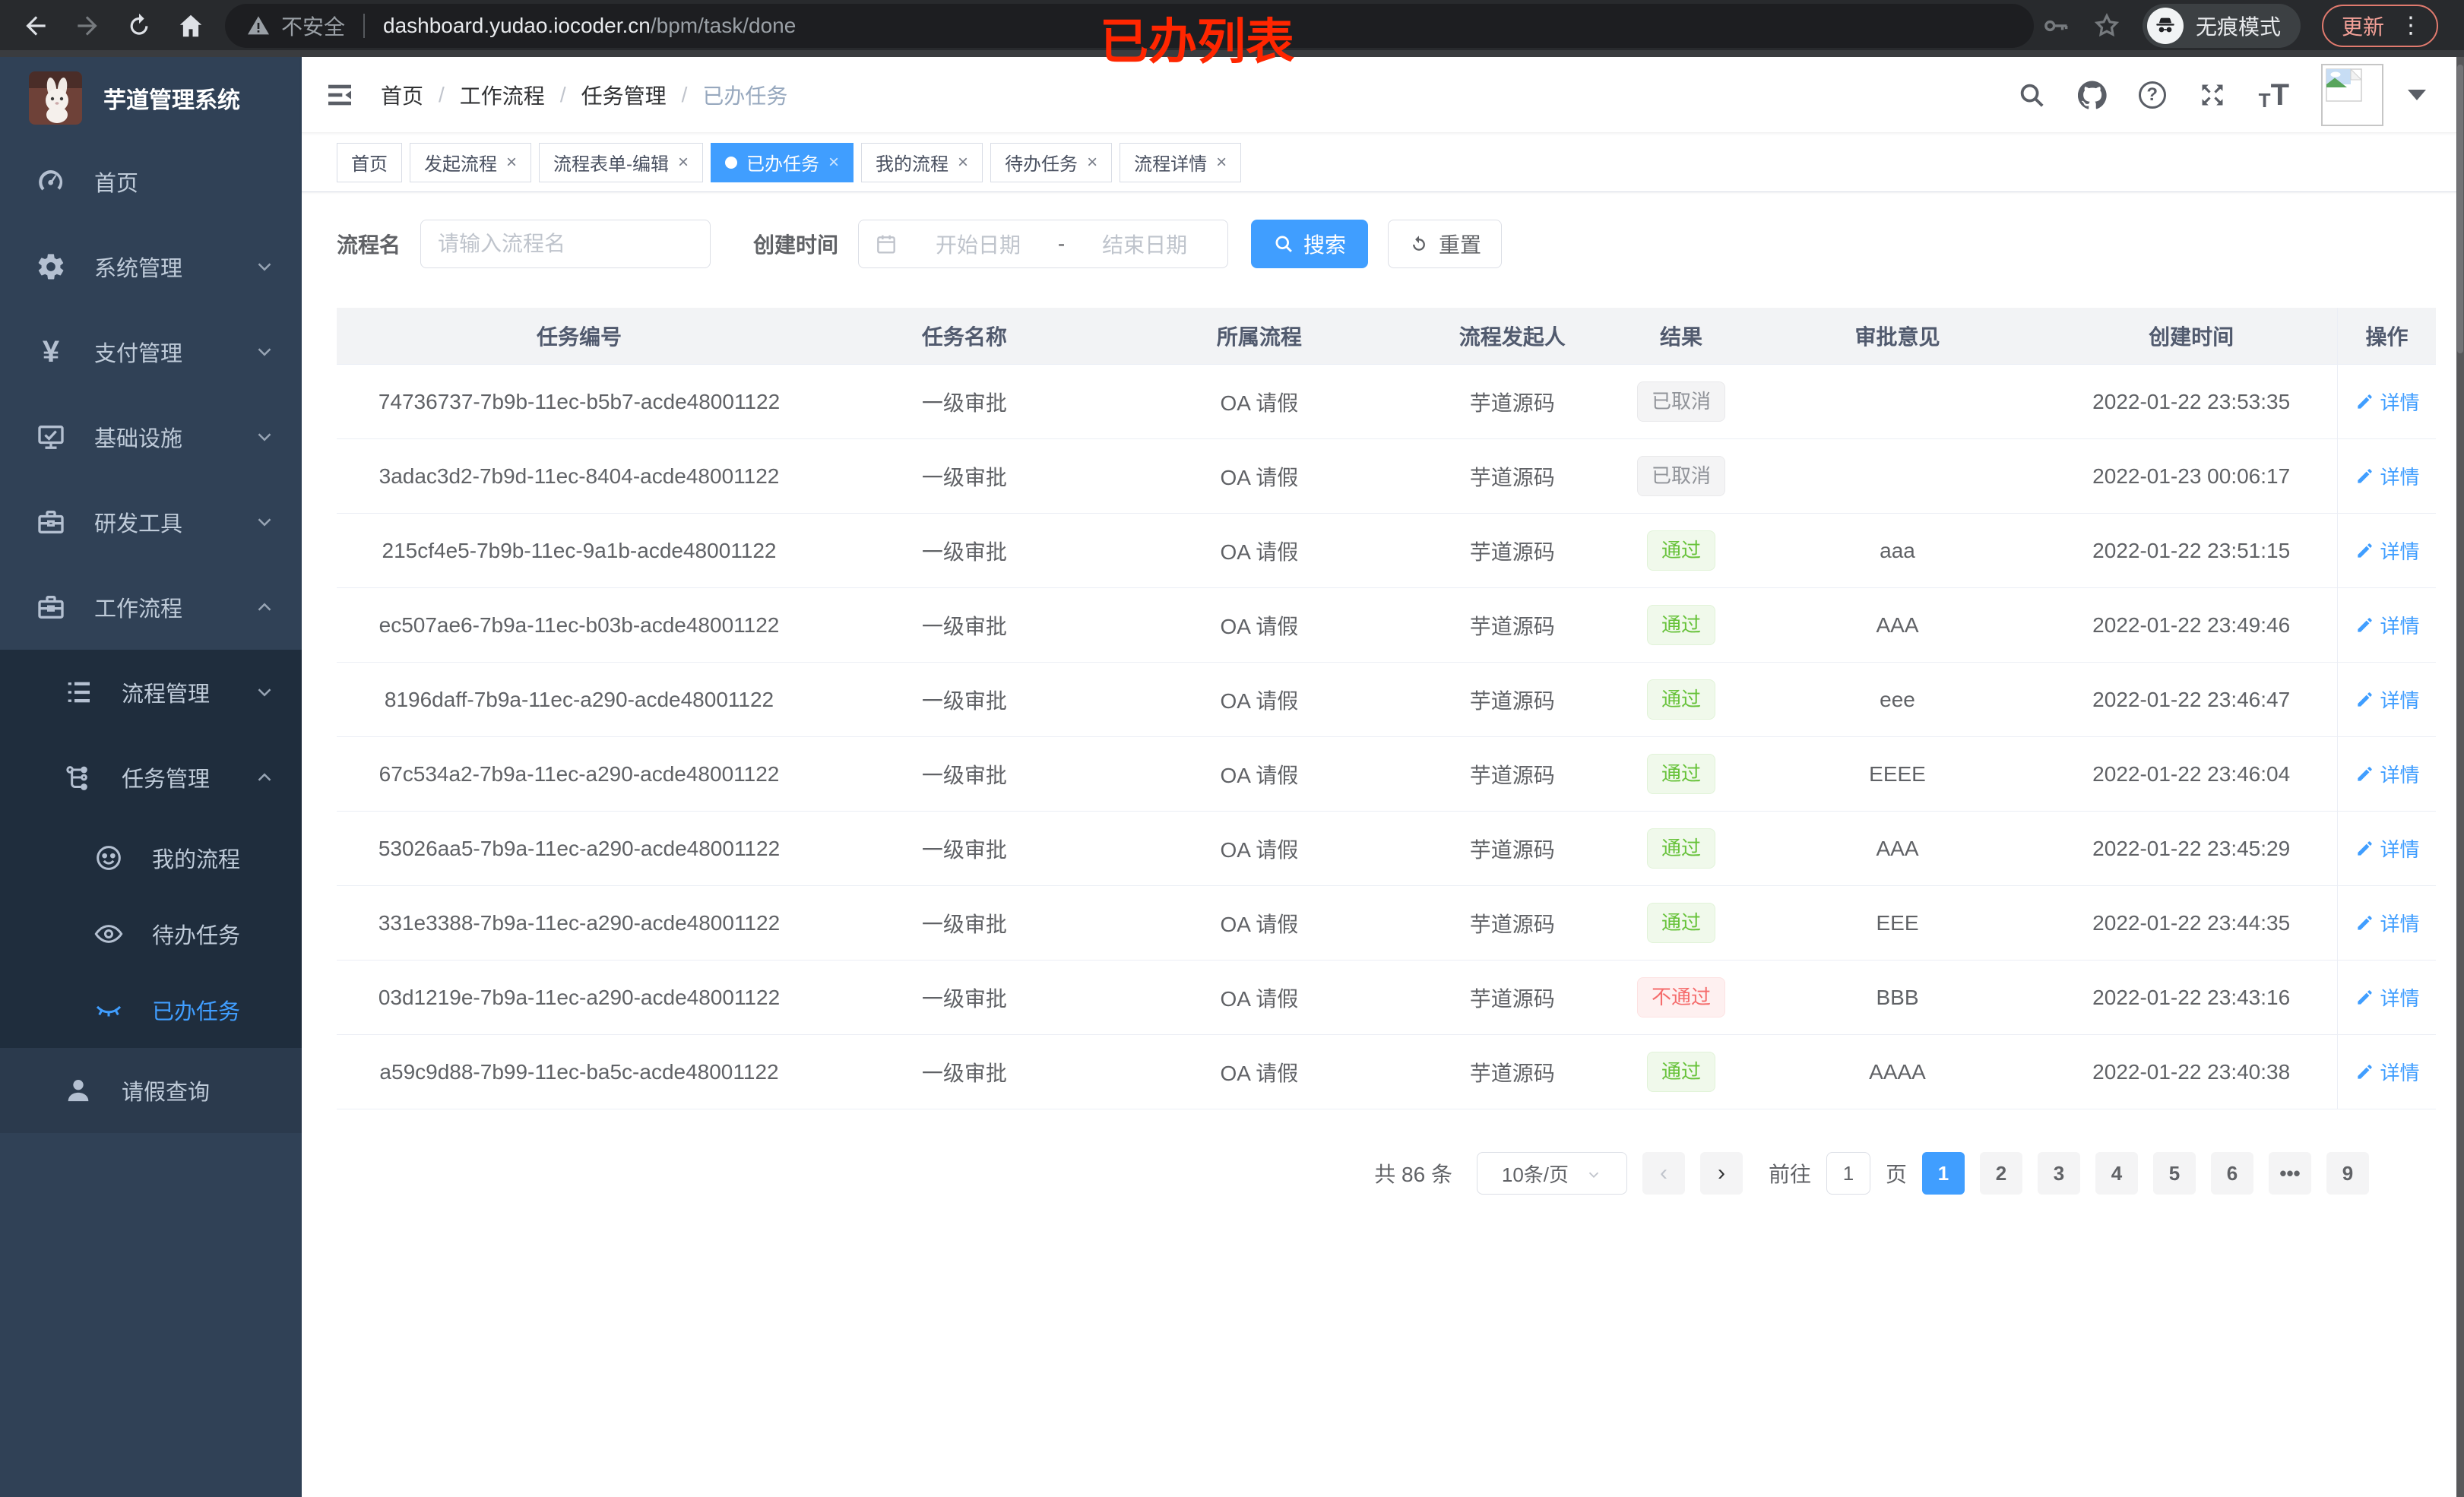 The height and width of the screenshot is (1497, 2464). What do you see at coordinates (1325, 245) in the screenshot?
I see `search-button-label: 搜索` at bounding box center [1325, 245].